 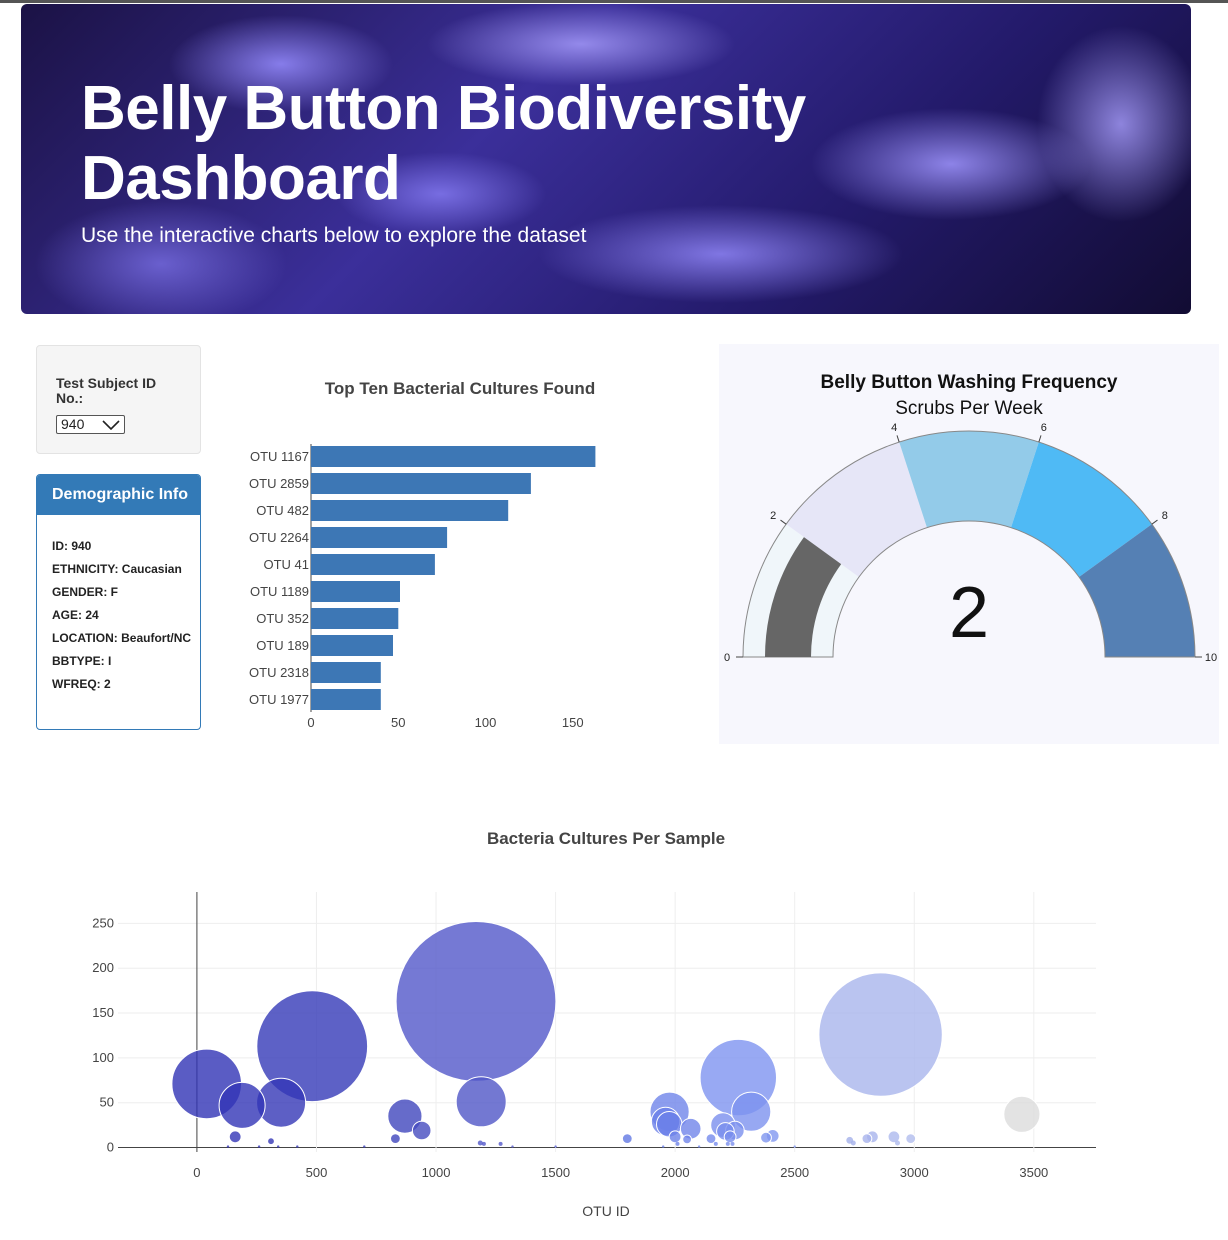 What do you see at coordinates (103, 1012) in the screenshot?
I see `bubble-y-tick-label: 150` at bounding box center [103, 1012].